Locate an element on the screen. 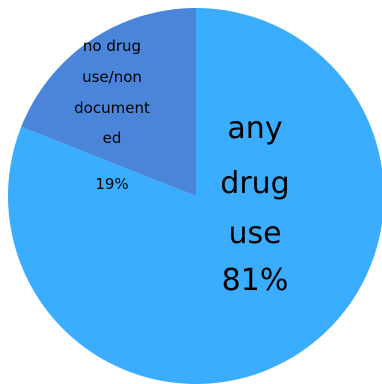 The image size is (382, 384). slice-no-drug-use-label-line-4: ed is located at coordinates (112, 138).